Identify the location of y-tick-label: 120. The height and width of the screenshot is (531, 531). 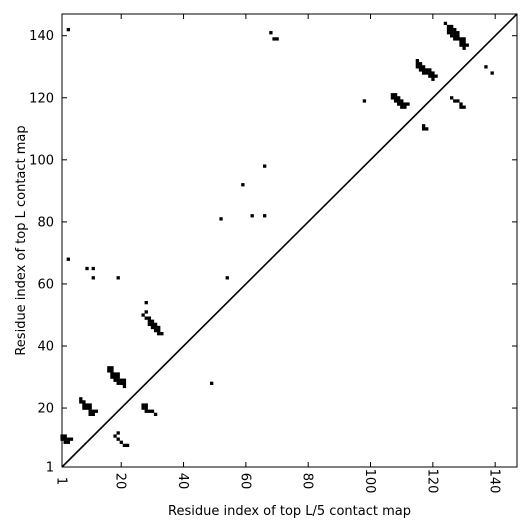
(41, 98).